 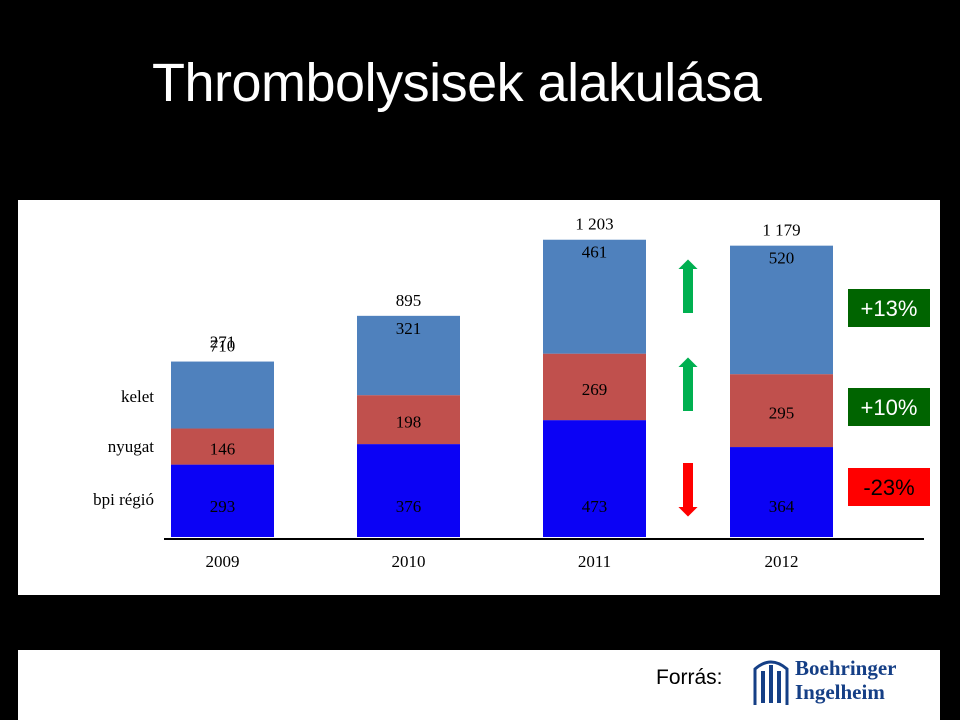 I want to click on total-label: 1 179, so click(x=781, y=230).